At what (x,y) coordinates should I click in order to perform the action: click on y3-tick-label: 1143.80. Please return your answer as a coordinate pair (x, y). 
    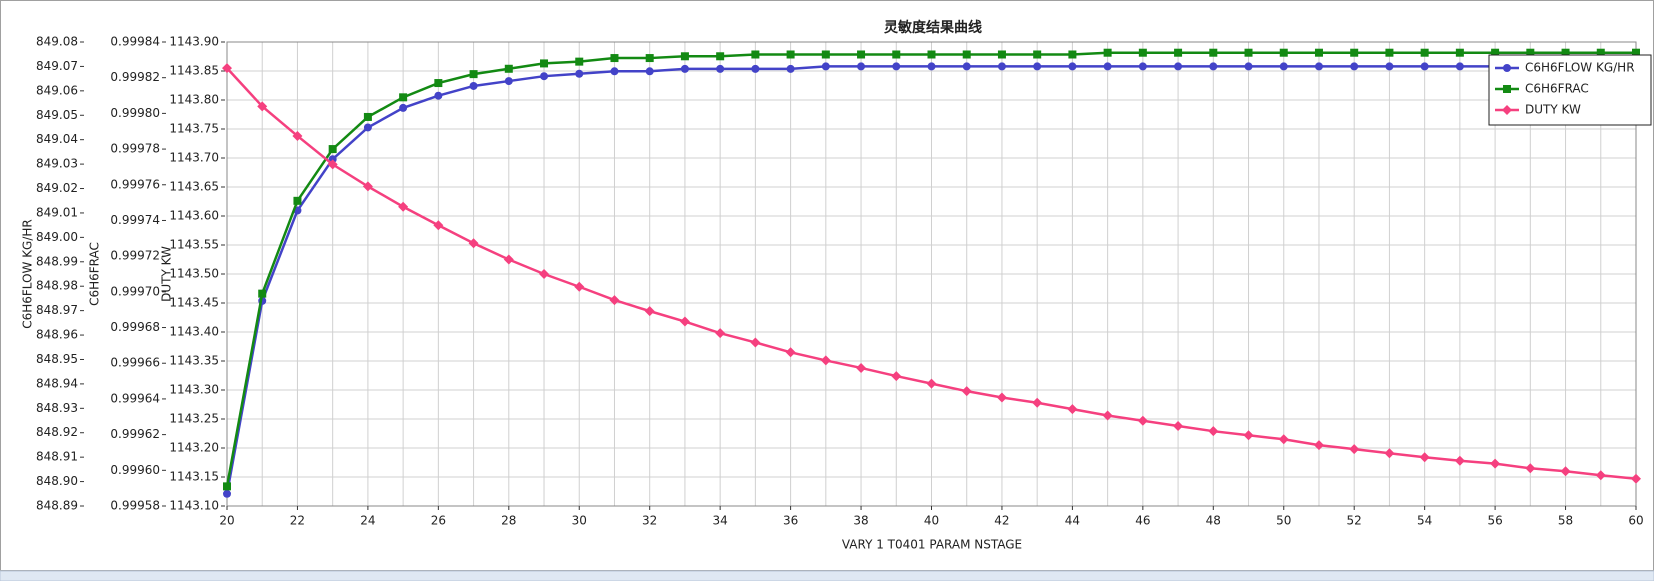
    Looking at the image, I should click on (194, 100).